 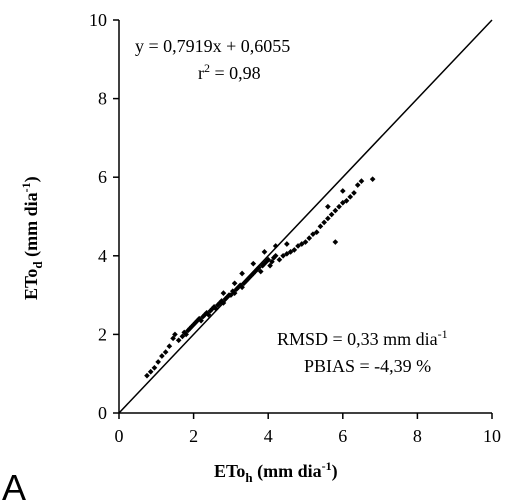 I want to click on y-tick-label: 2, so click(x=102, y=334).